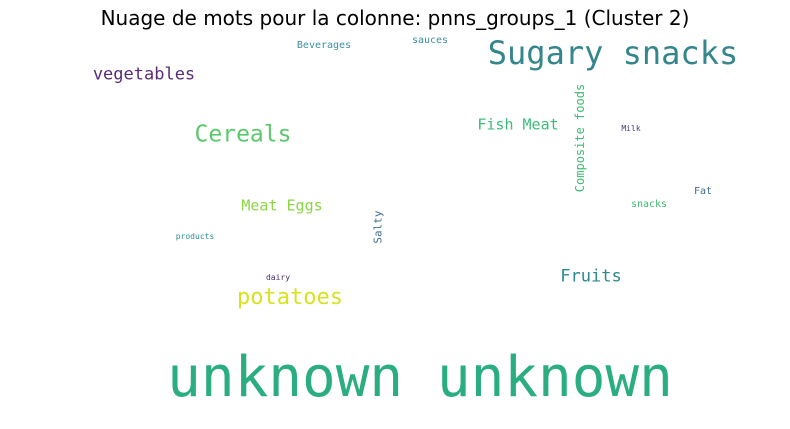 The image size is (790, 429). I want to click on word-products: products, so click(195, 236).